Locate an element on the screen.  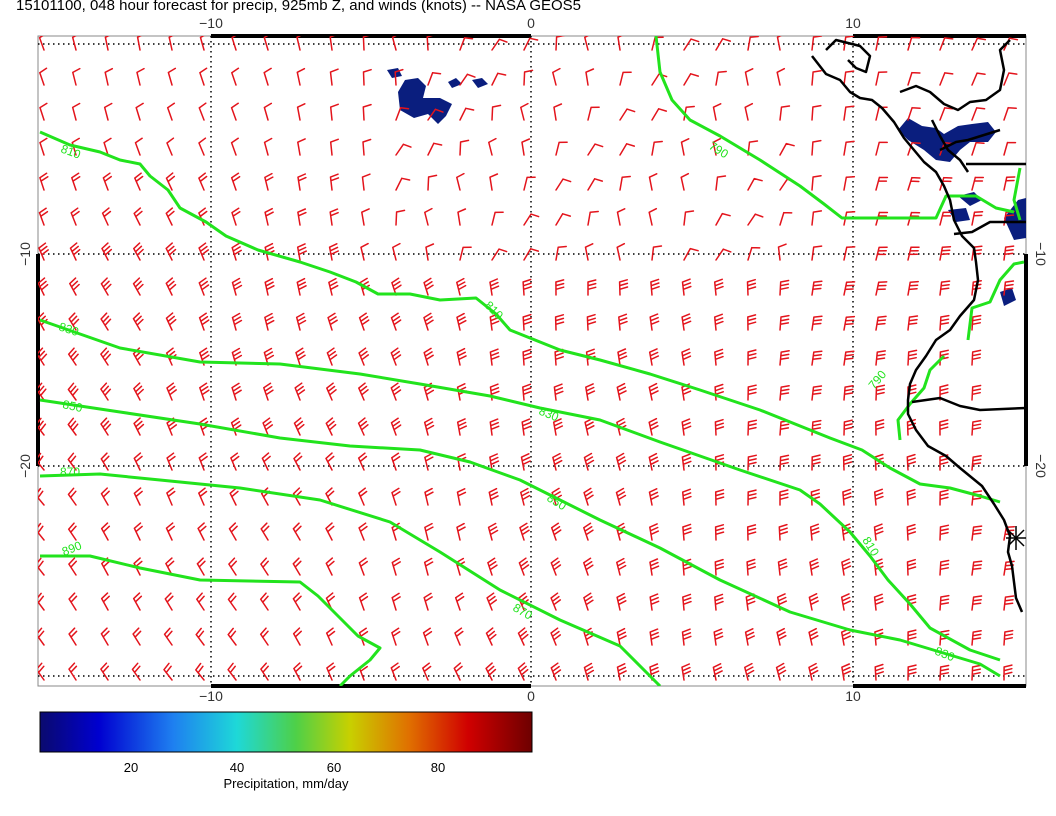
y-tick-right: −20 is located at coordinates (1041, 466).